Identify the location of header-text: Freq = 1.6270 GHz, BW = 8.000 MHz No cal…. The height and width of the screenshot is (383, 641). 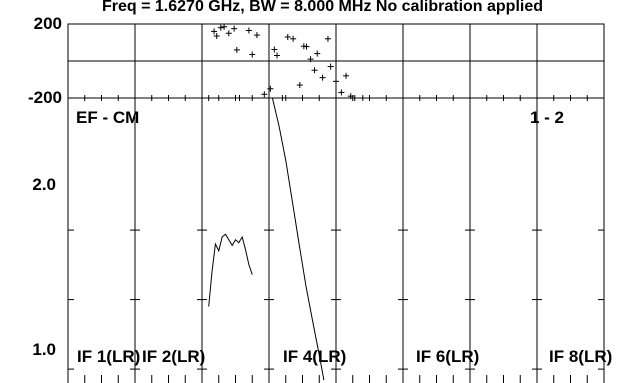
(322, 7).